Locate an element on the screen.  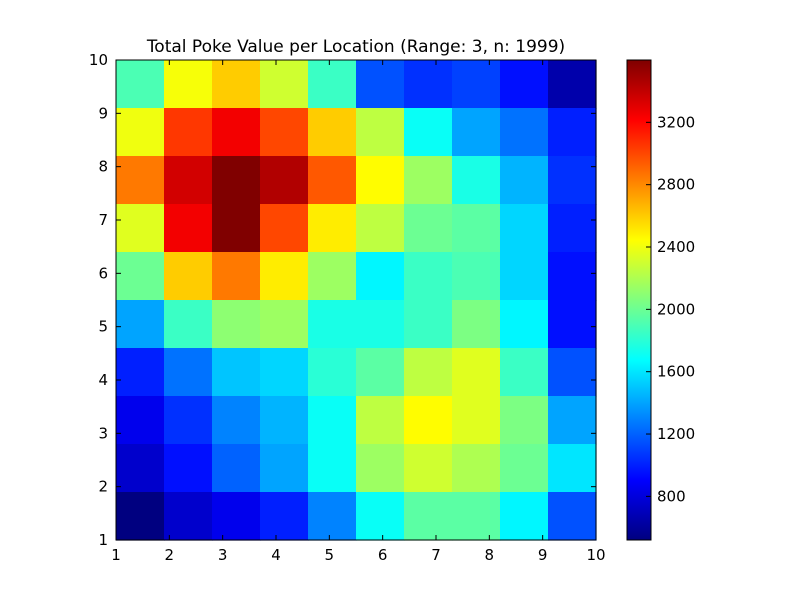
y-tick-label: 6 is located at coordinates (103, 273).